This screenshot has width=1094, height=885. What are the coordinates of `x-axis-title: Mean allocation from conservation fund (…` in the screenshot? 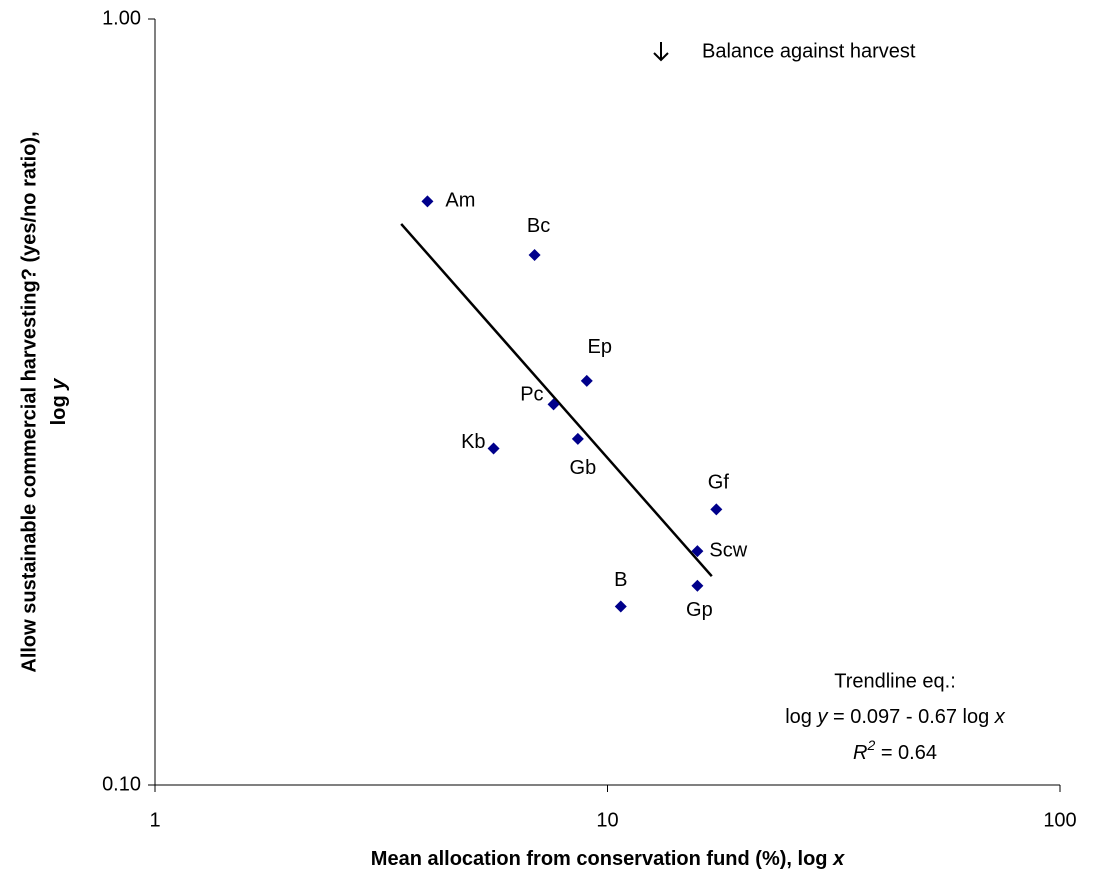 It's located at (608, 859).